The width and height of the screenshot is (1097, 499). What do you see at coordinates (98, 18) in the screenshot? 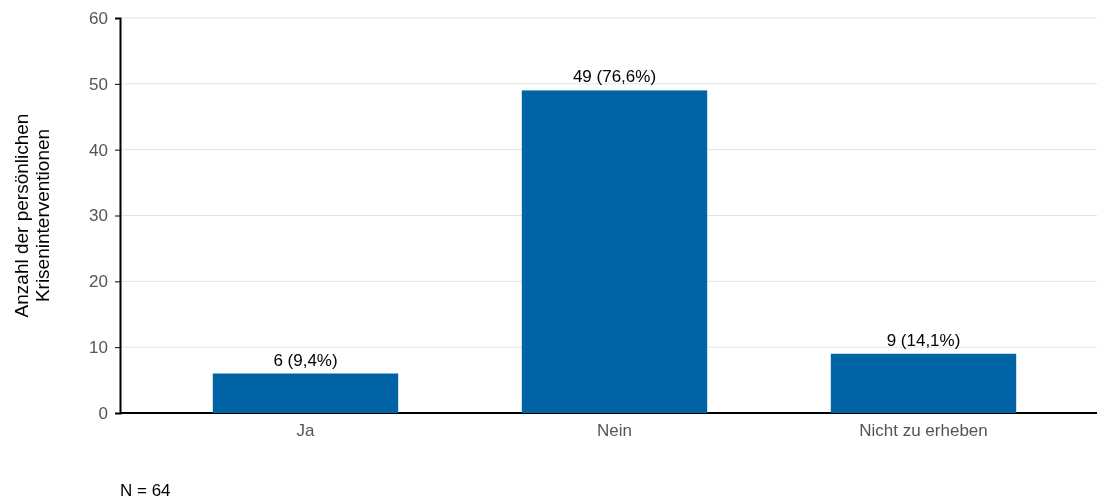
I see `y-tick-label: 60` at bounding box center [98, 18].